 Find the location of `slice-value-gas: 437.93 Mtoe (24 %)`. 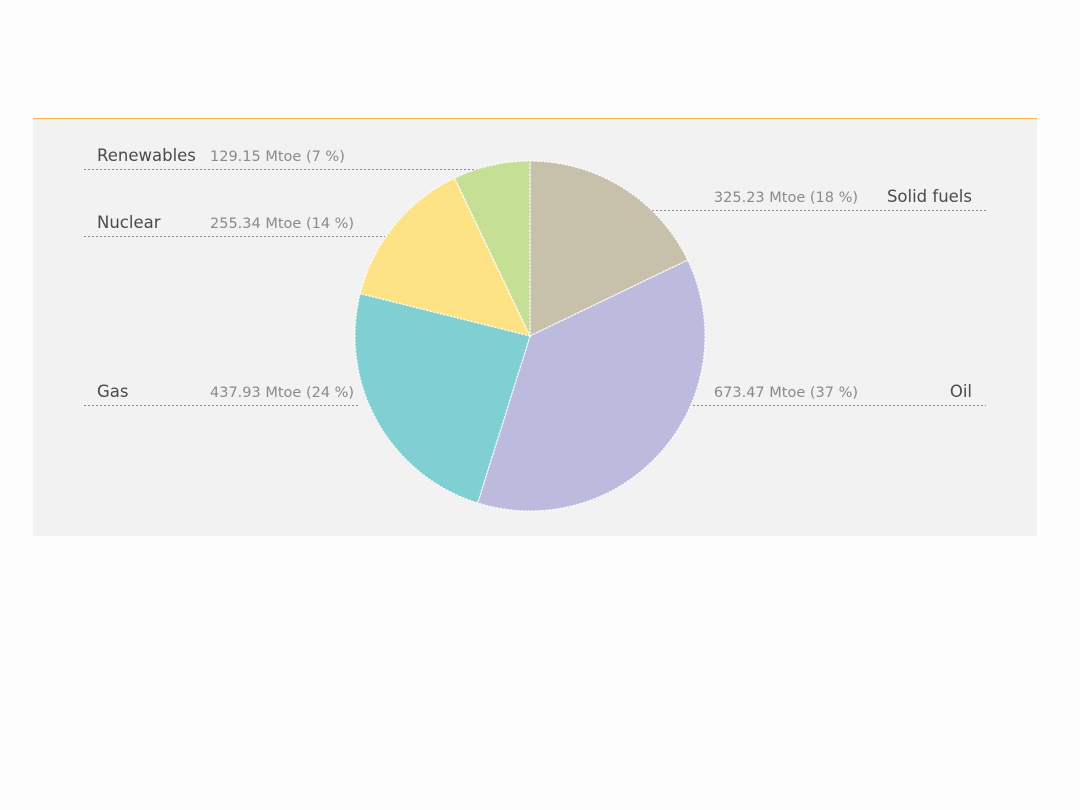

slice-value-gas: 437.93 Mtoe (24 %) is located at coordinates (282, 393).